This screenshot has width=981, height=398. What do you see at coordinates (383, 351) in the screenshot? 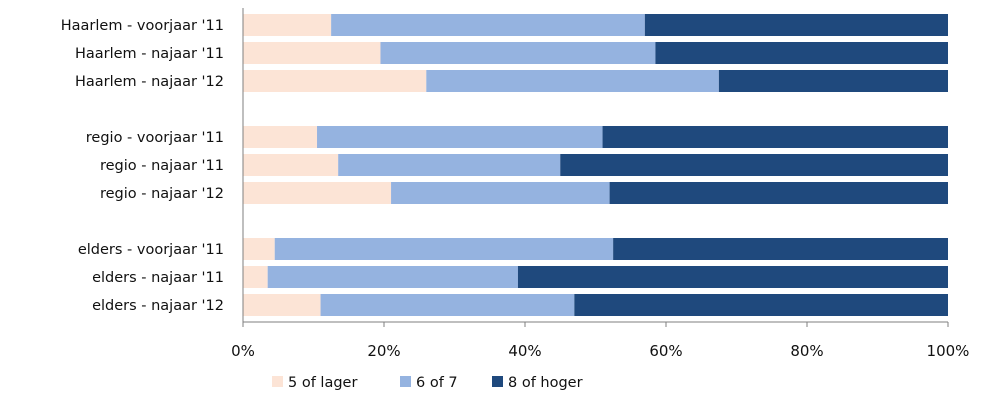
I see `x-tick-label: 20%` at bounding box center [383, 351].